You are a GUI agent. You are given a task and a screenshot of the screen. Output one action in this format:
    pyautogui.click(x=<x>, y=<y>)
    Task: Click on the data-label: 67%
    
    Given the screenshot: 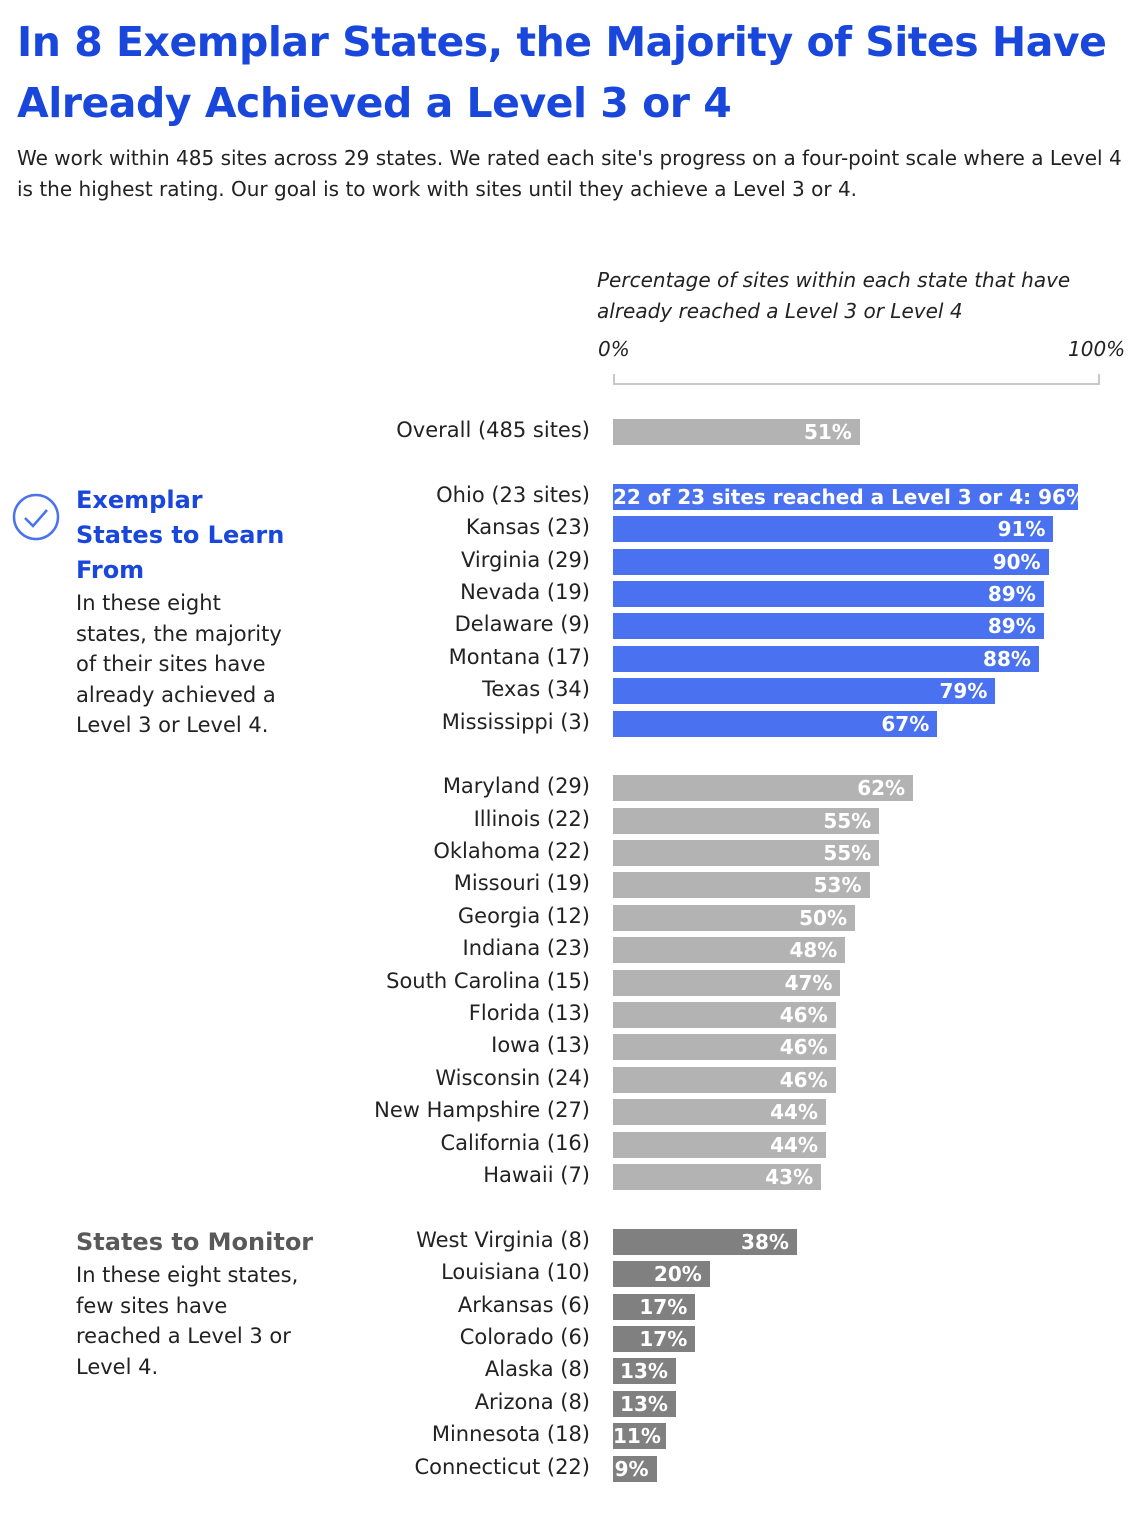 What is the action you would take?
    pyautogui.click(x=905, y=723)
    